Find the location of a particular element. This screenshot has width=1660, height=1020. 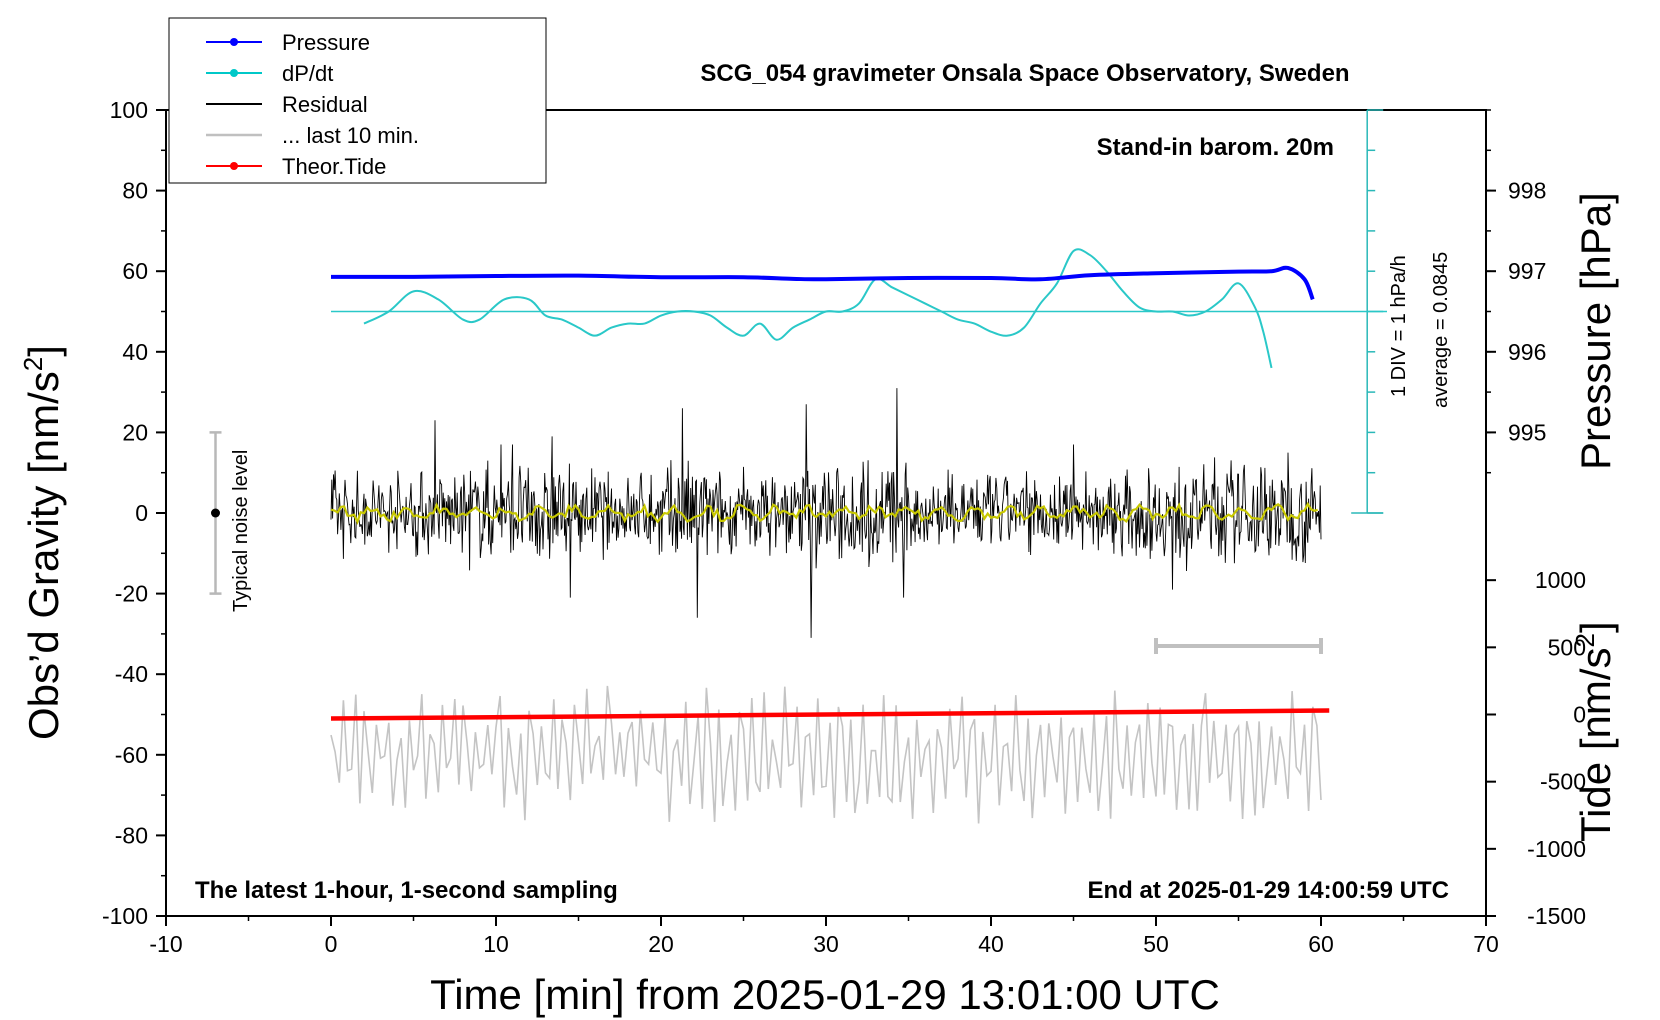

y-tick-label: -20 is located at coordinates (131, 594).